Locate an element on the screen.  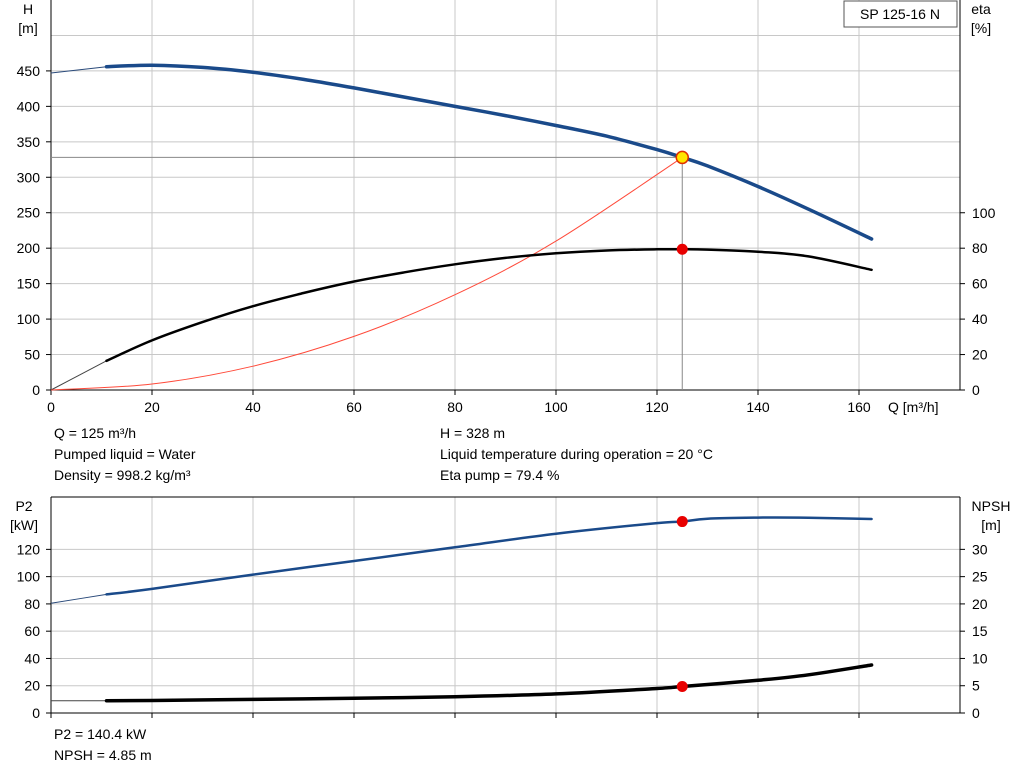
y-axis-unit-right: [%] is located at coordinates (981, 28).